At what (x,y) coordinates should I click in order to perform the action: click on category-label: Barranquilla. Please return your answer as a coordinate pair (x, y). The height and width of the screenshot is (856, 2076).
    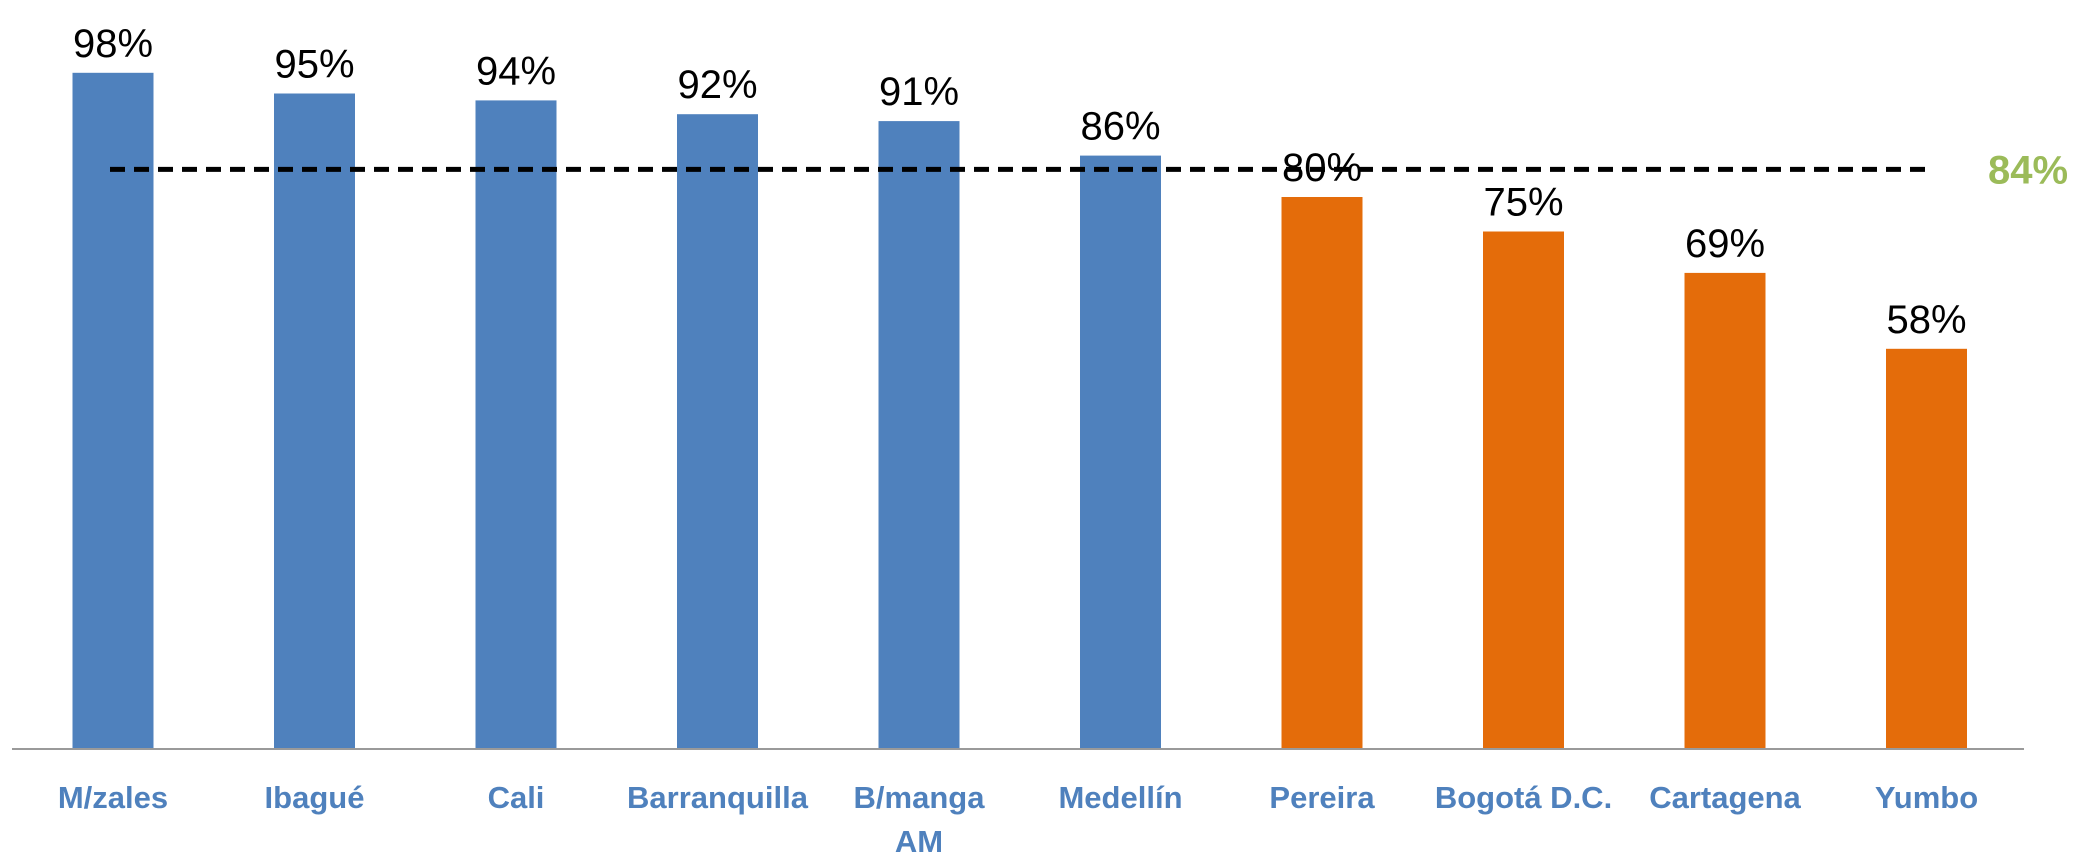
    Looking at the image, I should click on (718, 797).